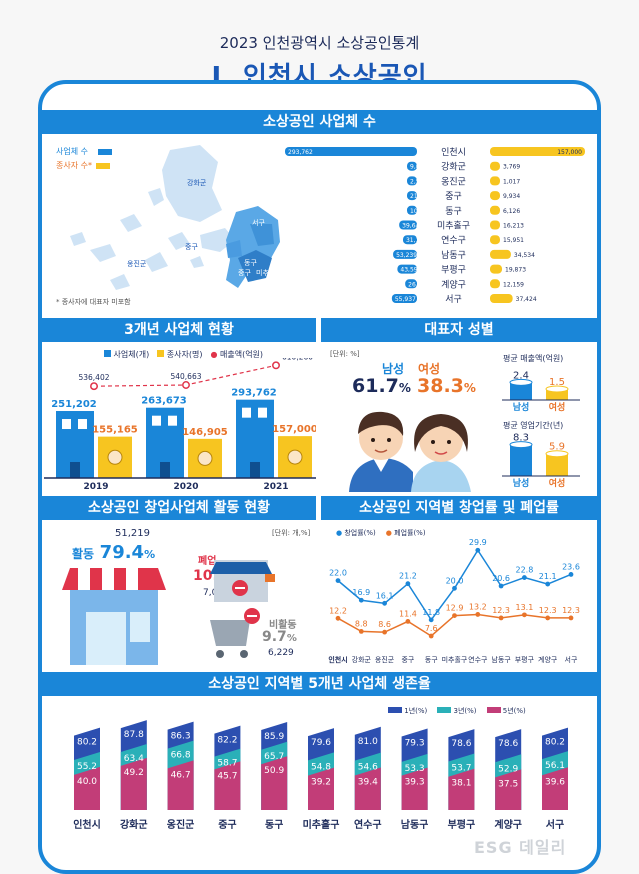 The width and height of the screenshot is (639, 874). I want to click on survival-value-label: 85.9, so click(274, 737).